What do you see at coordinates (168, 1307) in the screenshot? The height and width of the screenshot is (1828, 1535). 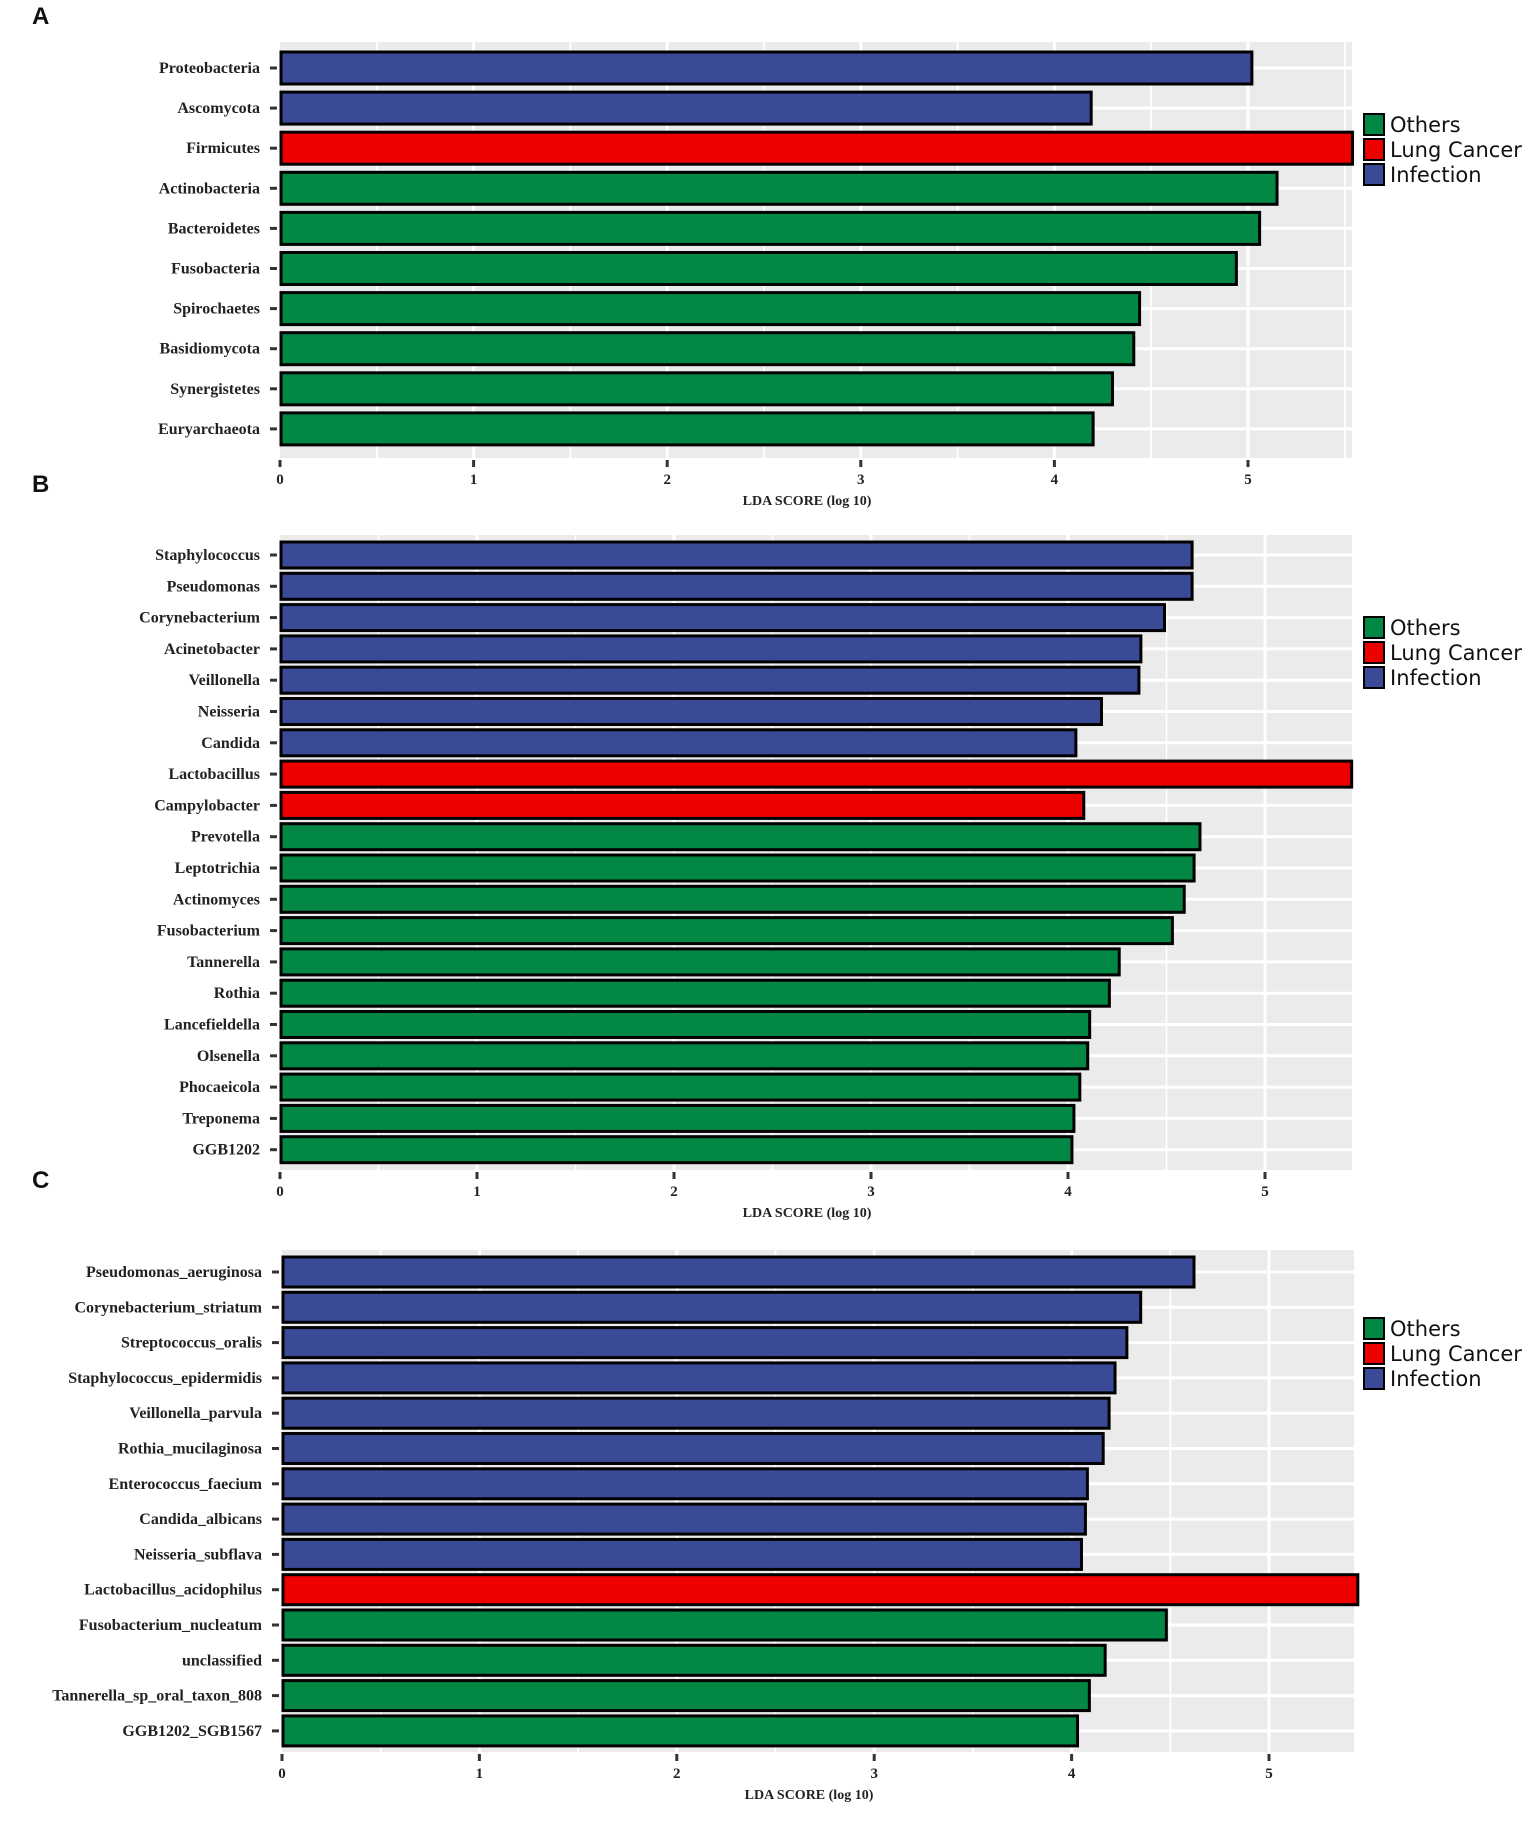 I see `category-label: Corynebacterium_striatum` at bounding box center [168, 1307].